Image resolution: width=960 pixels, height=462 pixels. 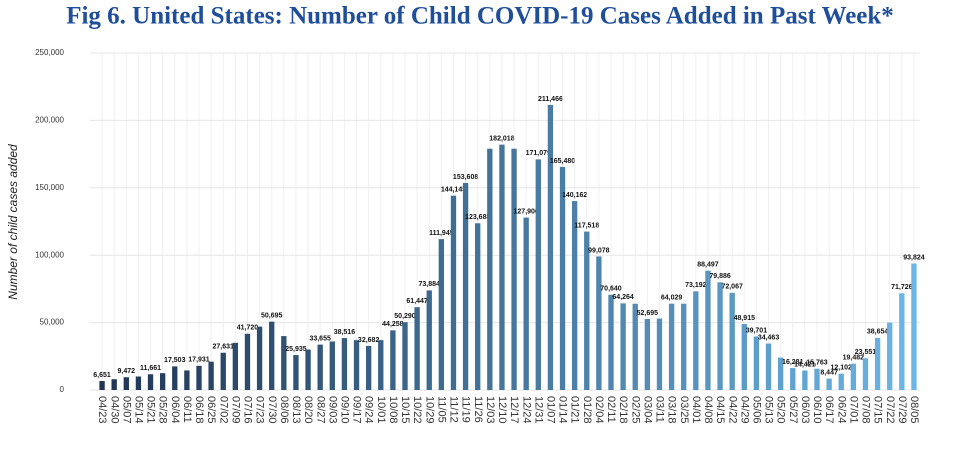 I want to click on data-label: 23,551, so click(x=866, y=352).